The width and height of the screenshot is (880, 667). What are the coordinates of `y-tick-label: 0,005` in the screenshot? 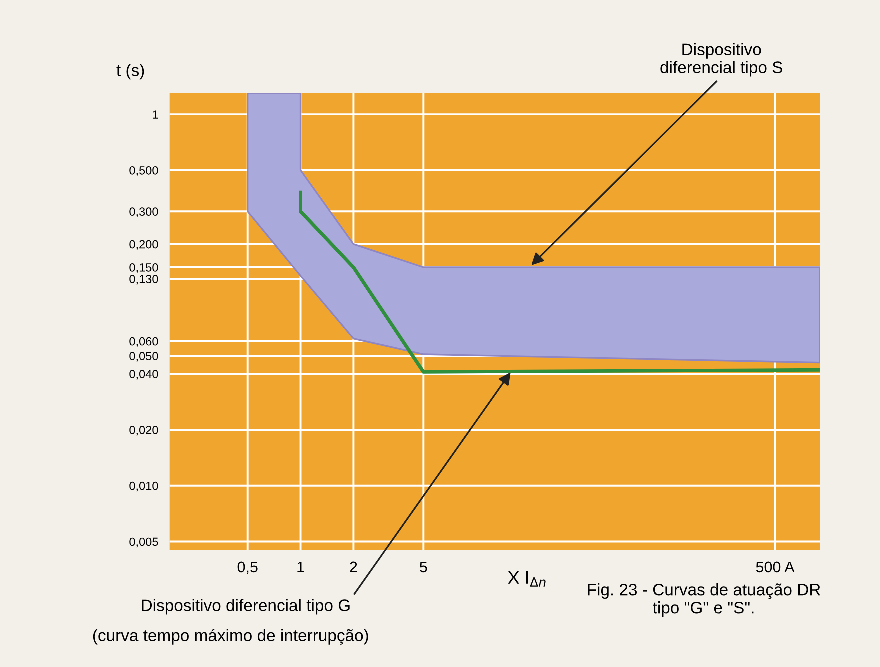 It's located at (144, 543).